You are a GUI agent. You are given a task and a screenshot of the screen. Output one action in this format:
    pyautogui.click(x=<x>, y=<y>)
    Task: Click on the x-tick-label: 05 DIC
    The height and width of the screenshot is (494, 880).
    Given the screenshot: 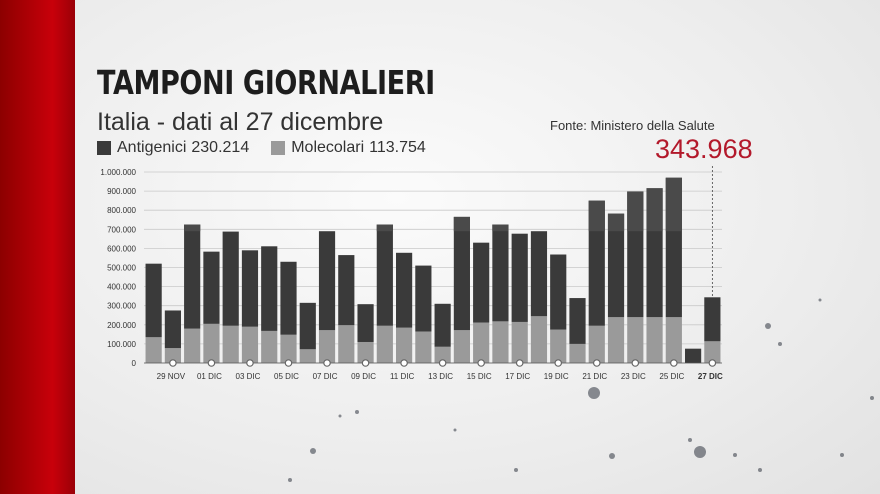 What is the action you would take?
    pyautogui.click(x=286, y=376)
    